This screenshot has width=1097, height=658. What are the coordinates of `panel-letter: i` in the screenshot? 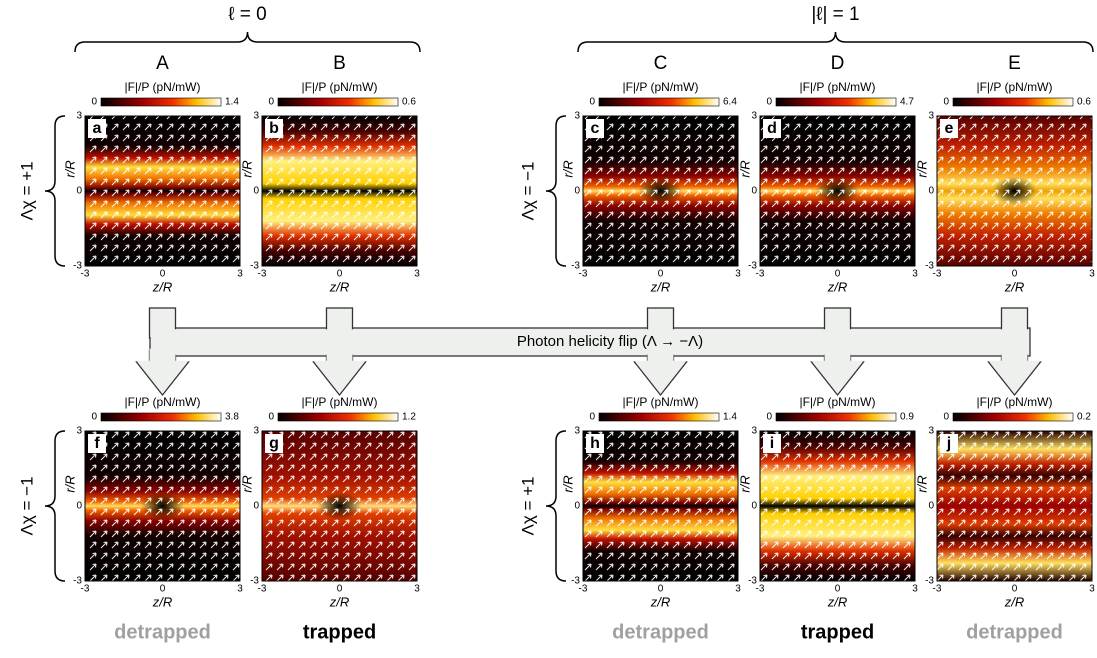 It's located at (772, 443).